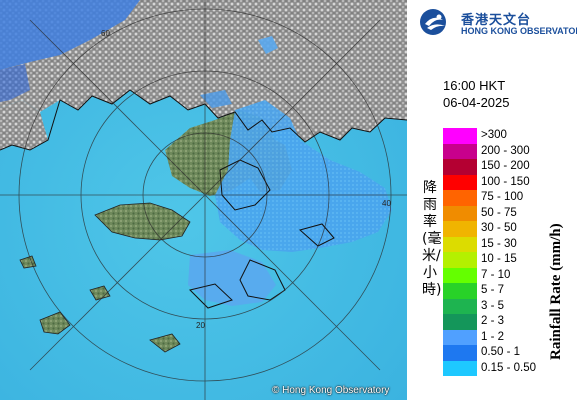 The height and width of the screenshot is (400, 577). Describe the element at coordinates (142, 221) in the screenshot. I see `lantau` at that location.